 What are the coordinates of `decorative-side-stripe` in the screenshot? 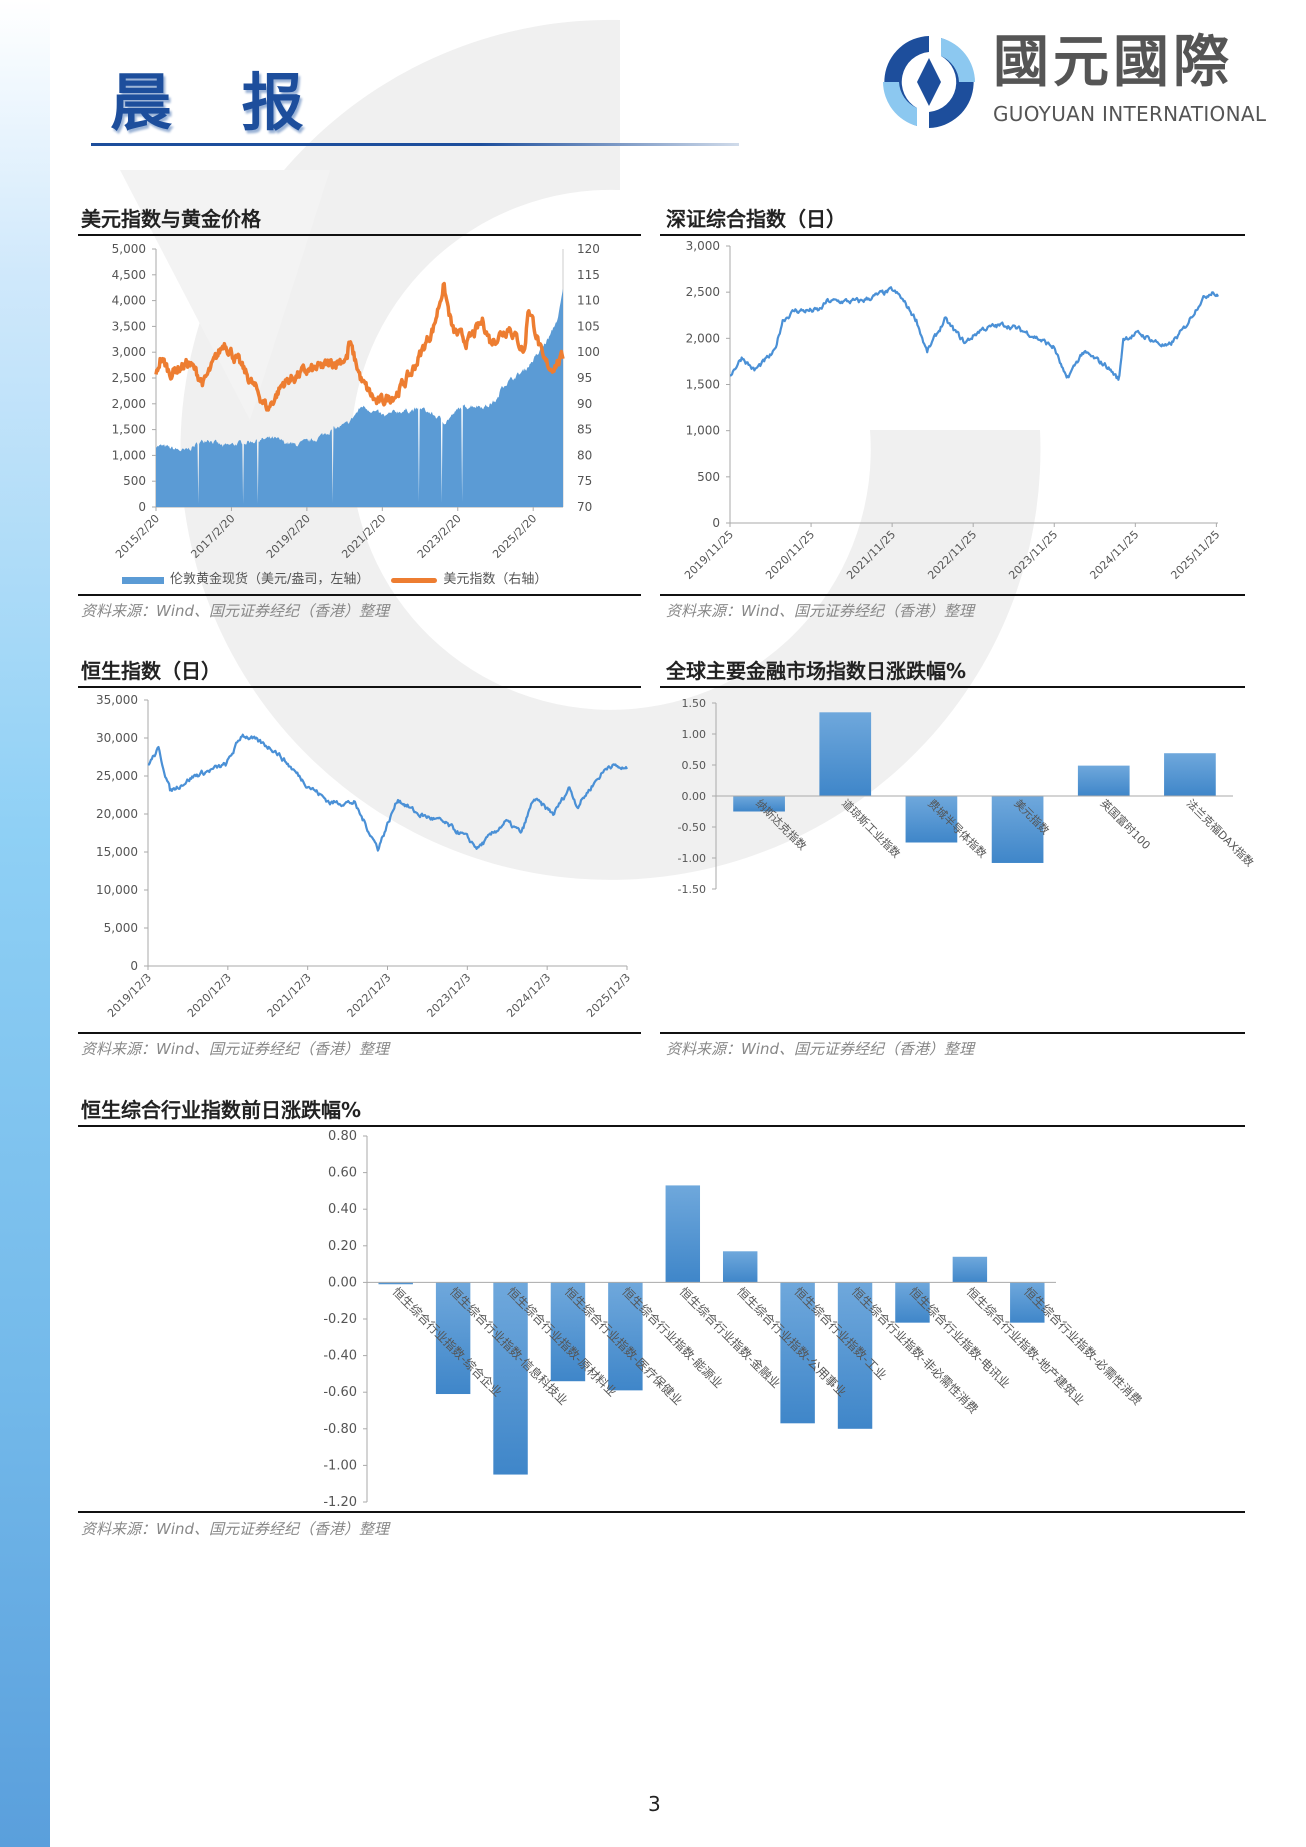 It's located at (25, 923).